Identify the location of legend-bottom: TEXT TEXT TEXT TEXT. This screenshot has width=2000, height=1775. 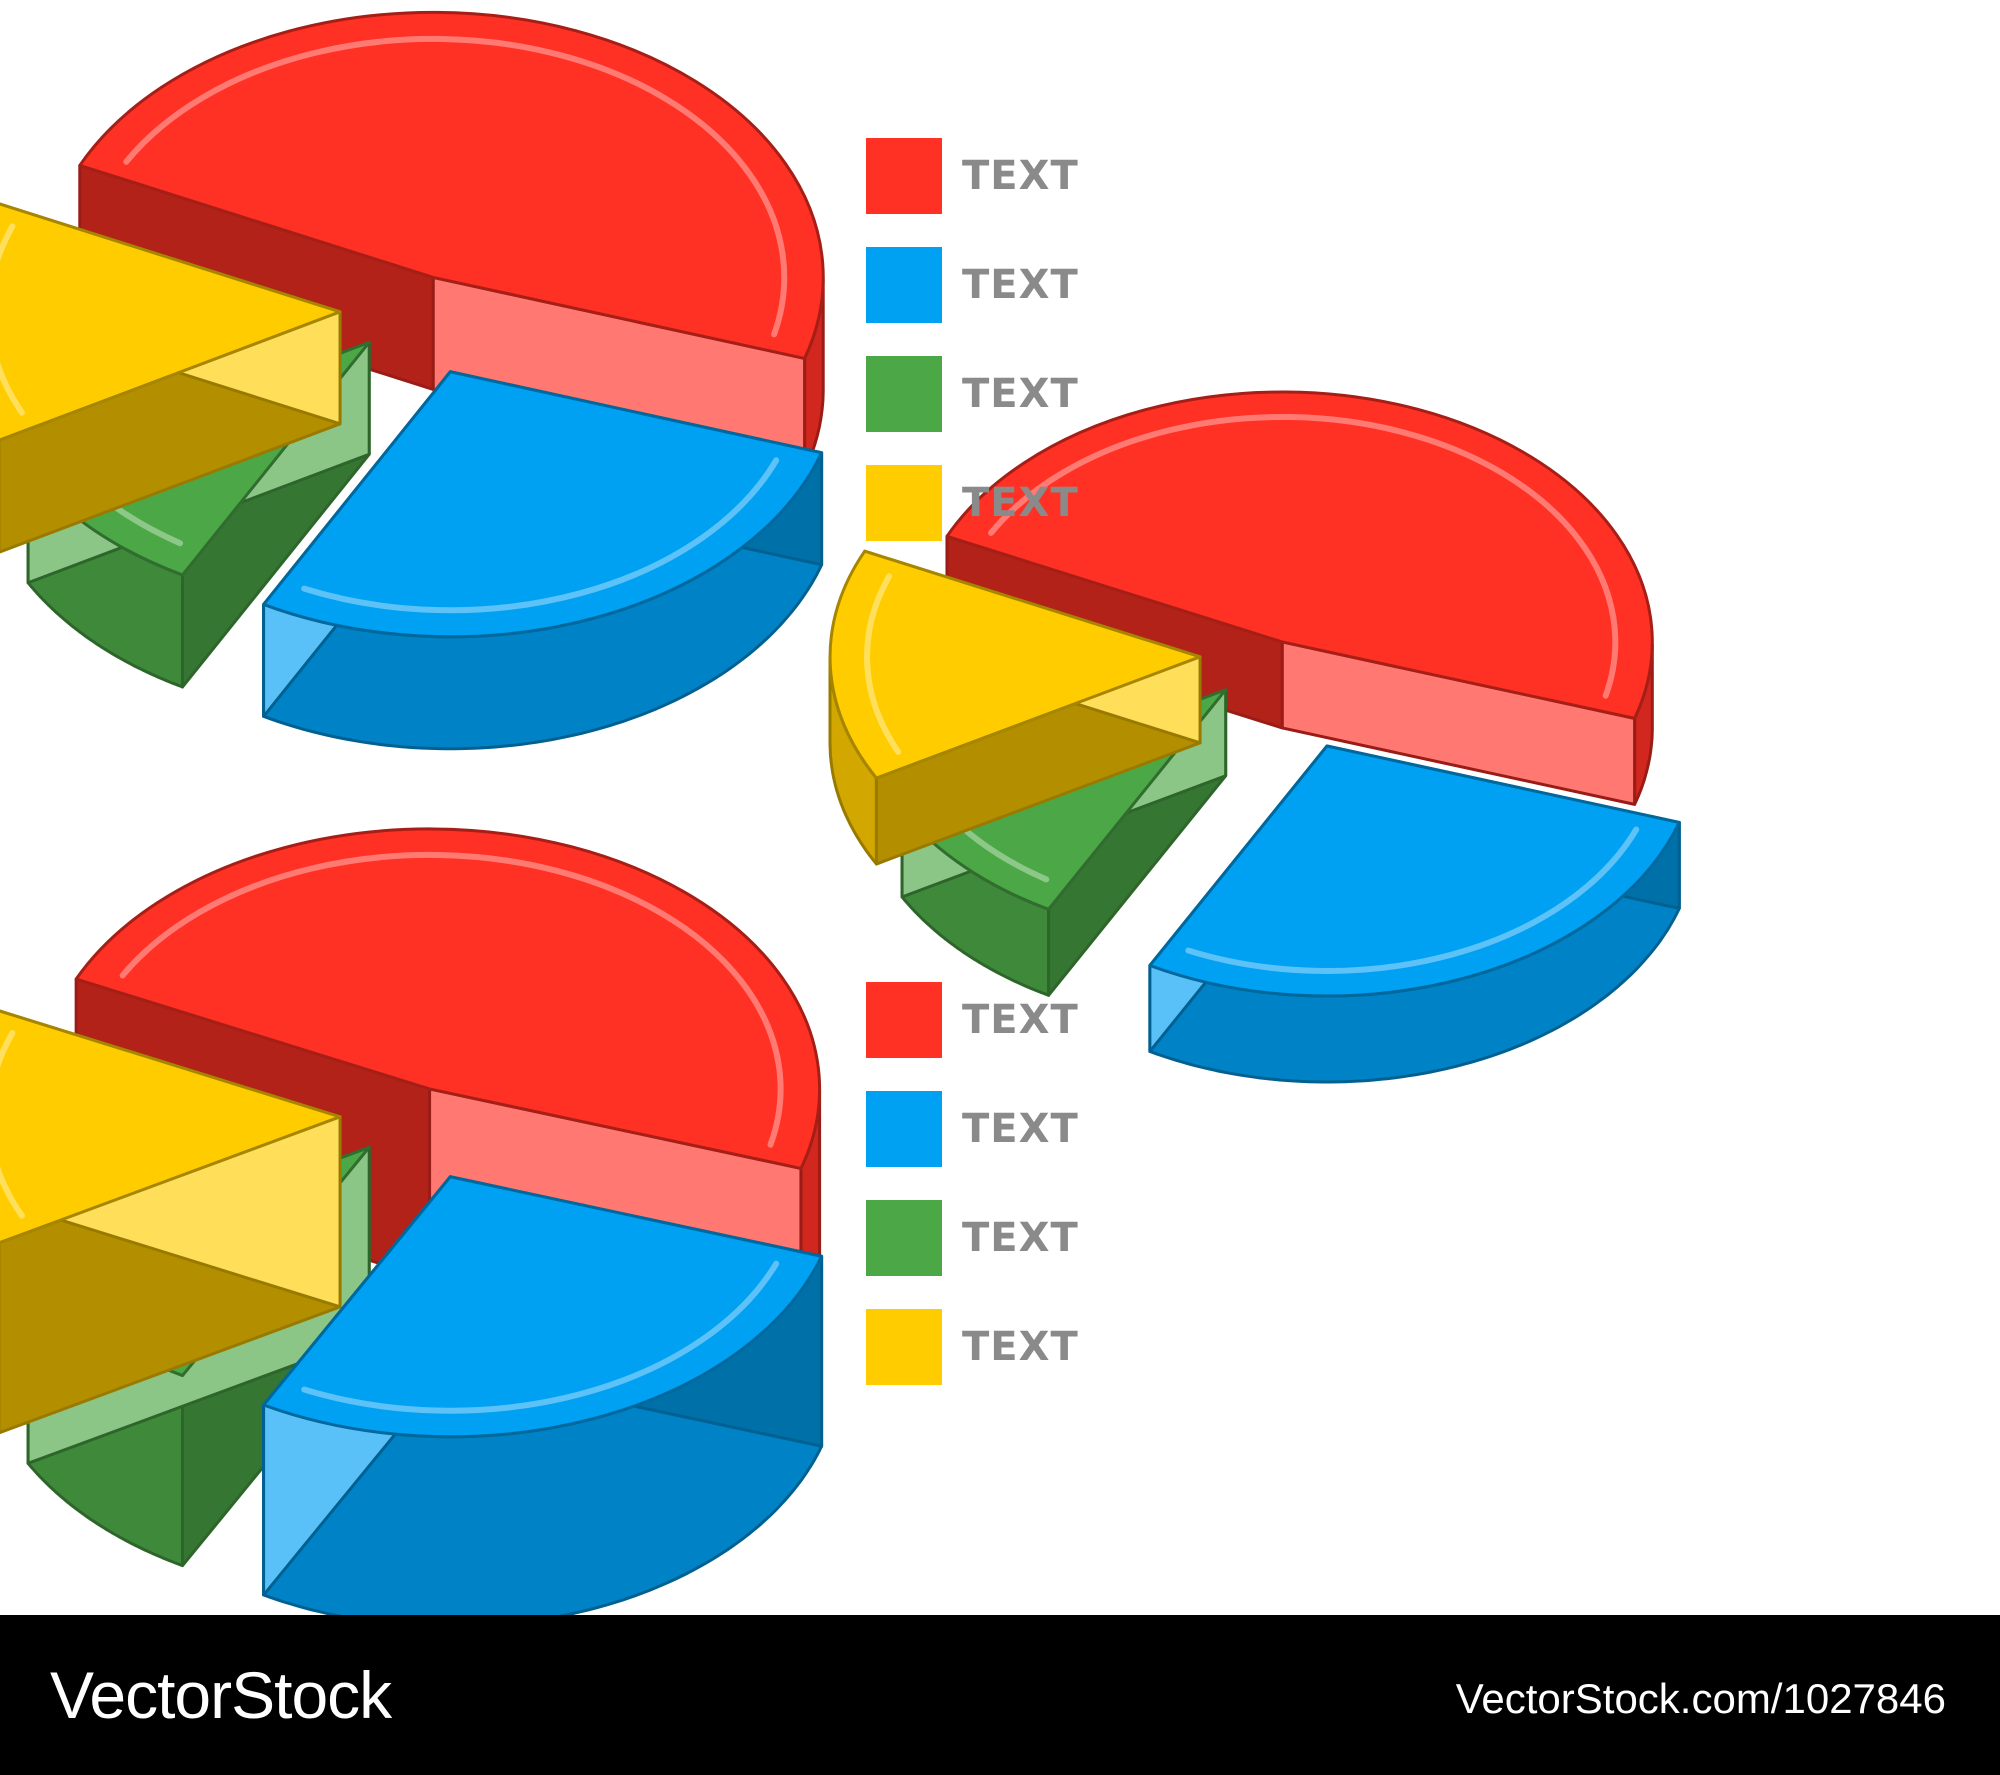
(972, 1183).